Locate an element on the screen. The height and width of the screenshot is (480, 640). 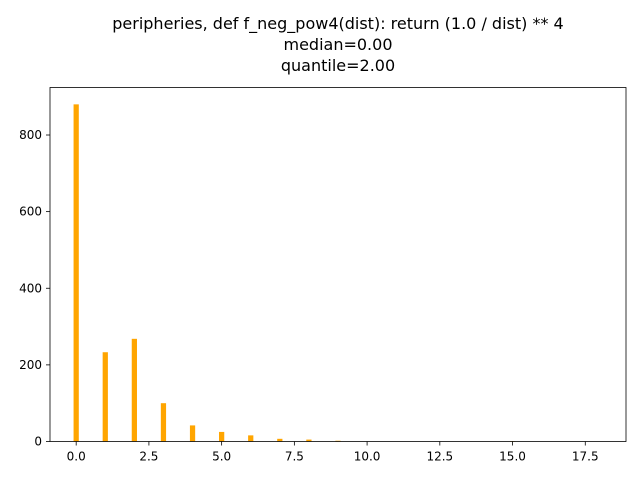
chart-title-line-2: median=0.00 is located at coordinates (337, 44).